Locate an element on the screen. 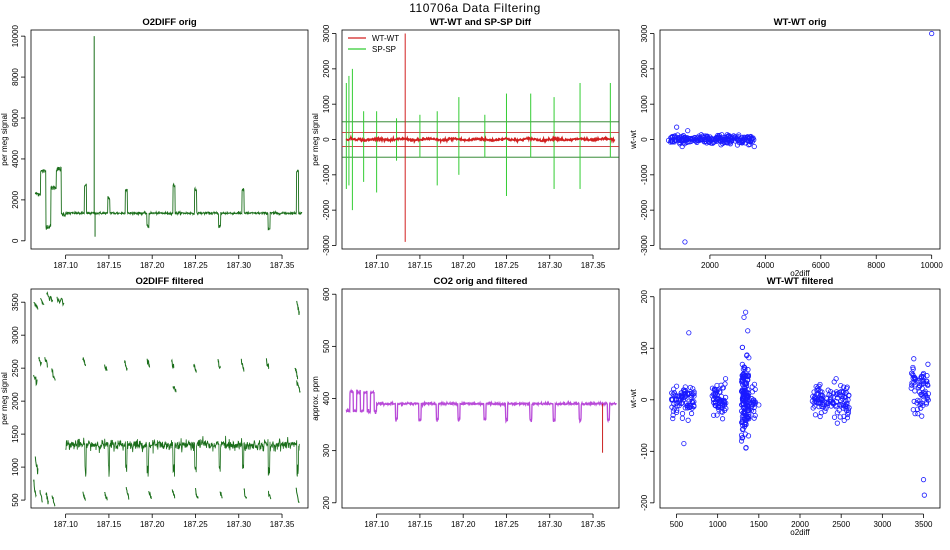 The height and width of the screenshot is (550, 950). y-tick-label: -3000 is located at coordinates (326, 245).